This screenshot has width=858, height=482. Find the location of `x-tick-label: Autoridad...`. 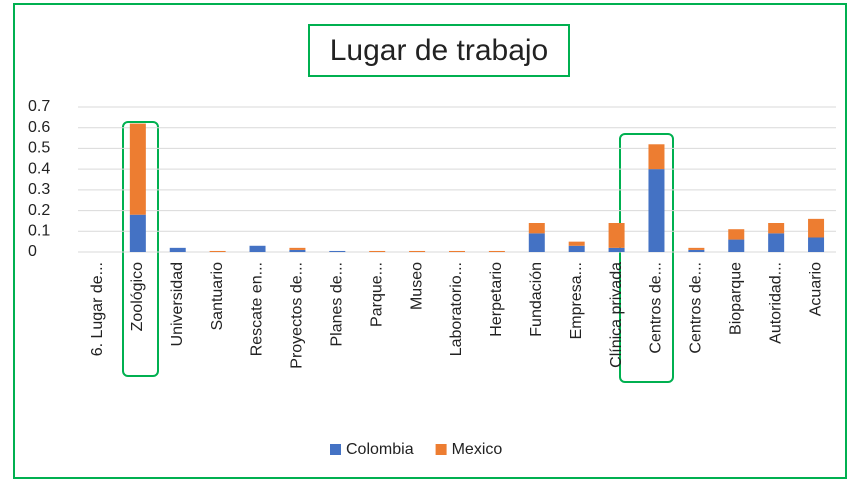

x-tick-label: Autoridad... is located at coordinates (775, 303).